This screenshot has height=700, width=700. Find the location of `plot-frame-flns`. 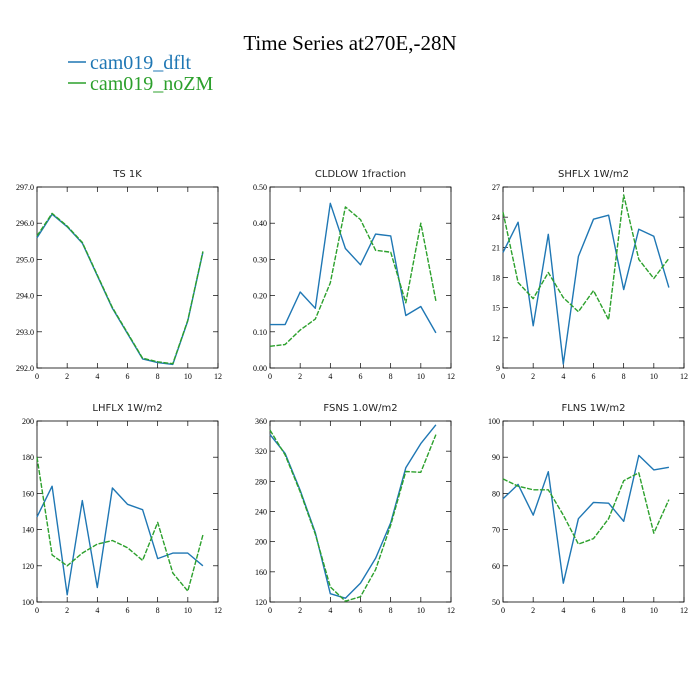

plot-frame-flns is located at coordinates (593, 511).